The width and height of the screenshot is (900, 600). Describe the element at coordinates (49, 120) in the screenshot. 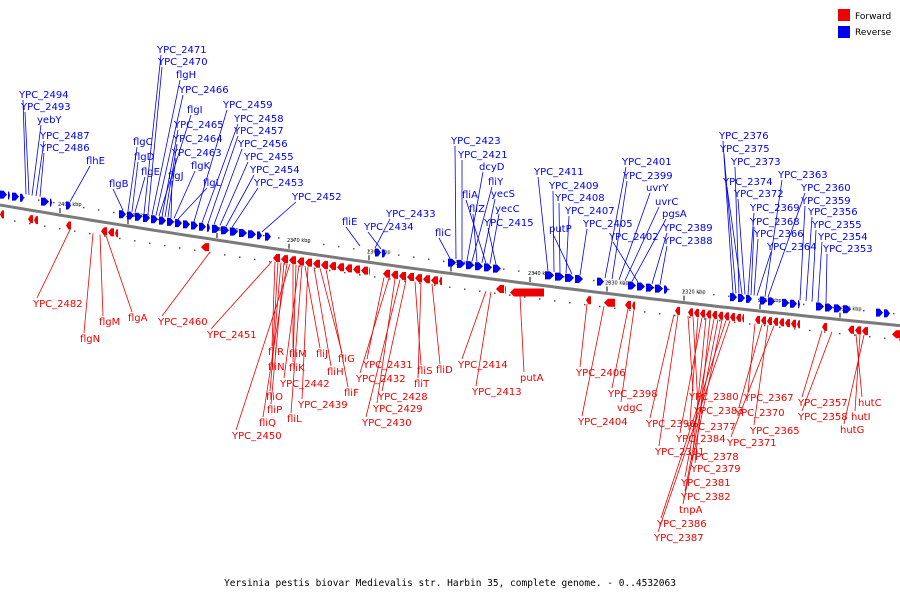

I see `gene-label-yeby: yebY` at that location.